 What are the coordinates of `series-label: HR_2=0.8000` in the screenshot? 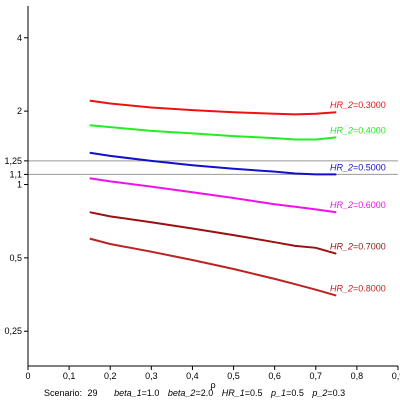 It's located at (358, 289).